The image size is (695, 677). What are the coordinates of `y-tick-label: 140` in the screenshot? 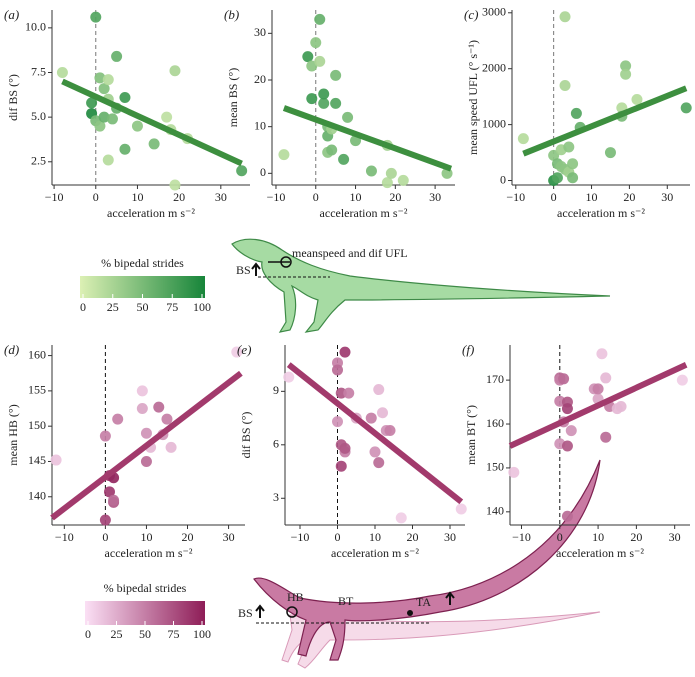 It's located at (495, 511).